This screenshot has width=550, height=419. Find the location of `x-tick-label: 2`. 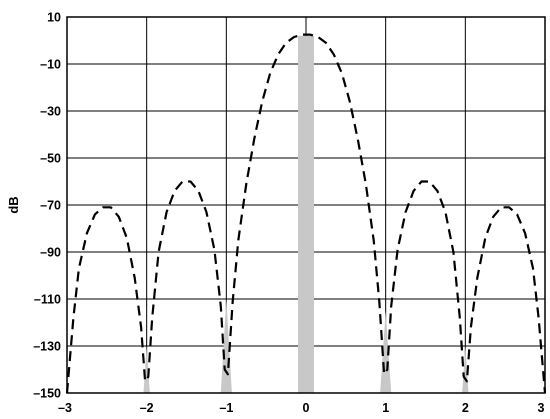

x-tick-label: 2 is located at coordinates (465, 408).